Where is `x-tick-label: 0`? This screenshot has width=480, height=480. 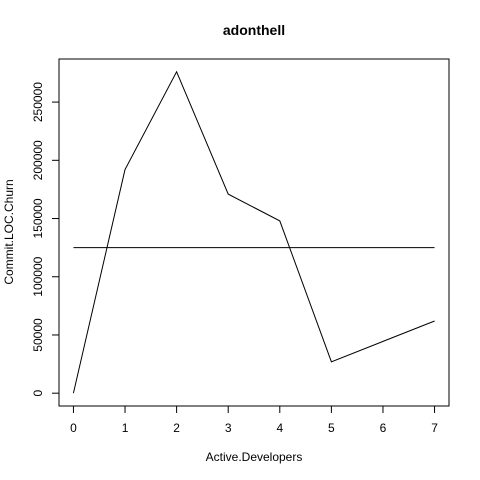
x-tick-label: 0 is located at coordinates (73, 428).